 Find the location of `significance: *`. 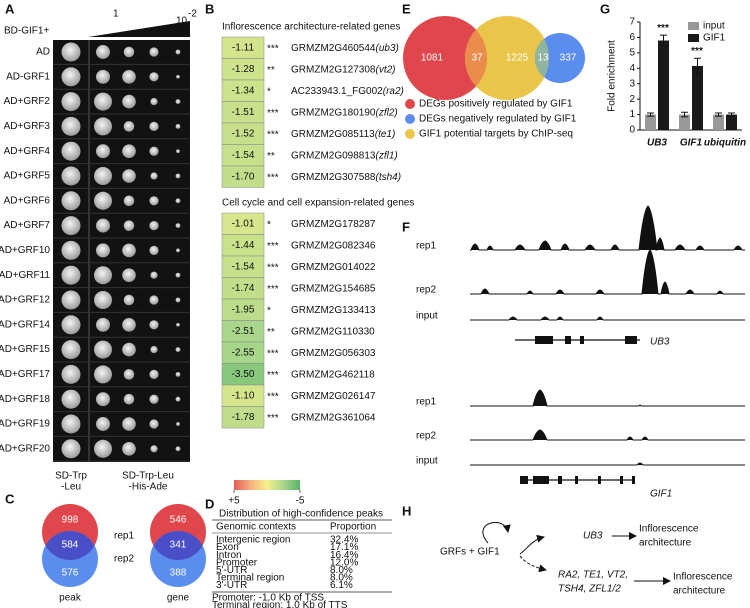

significance: * is located at coordinates (269, 92).